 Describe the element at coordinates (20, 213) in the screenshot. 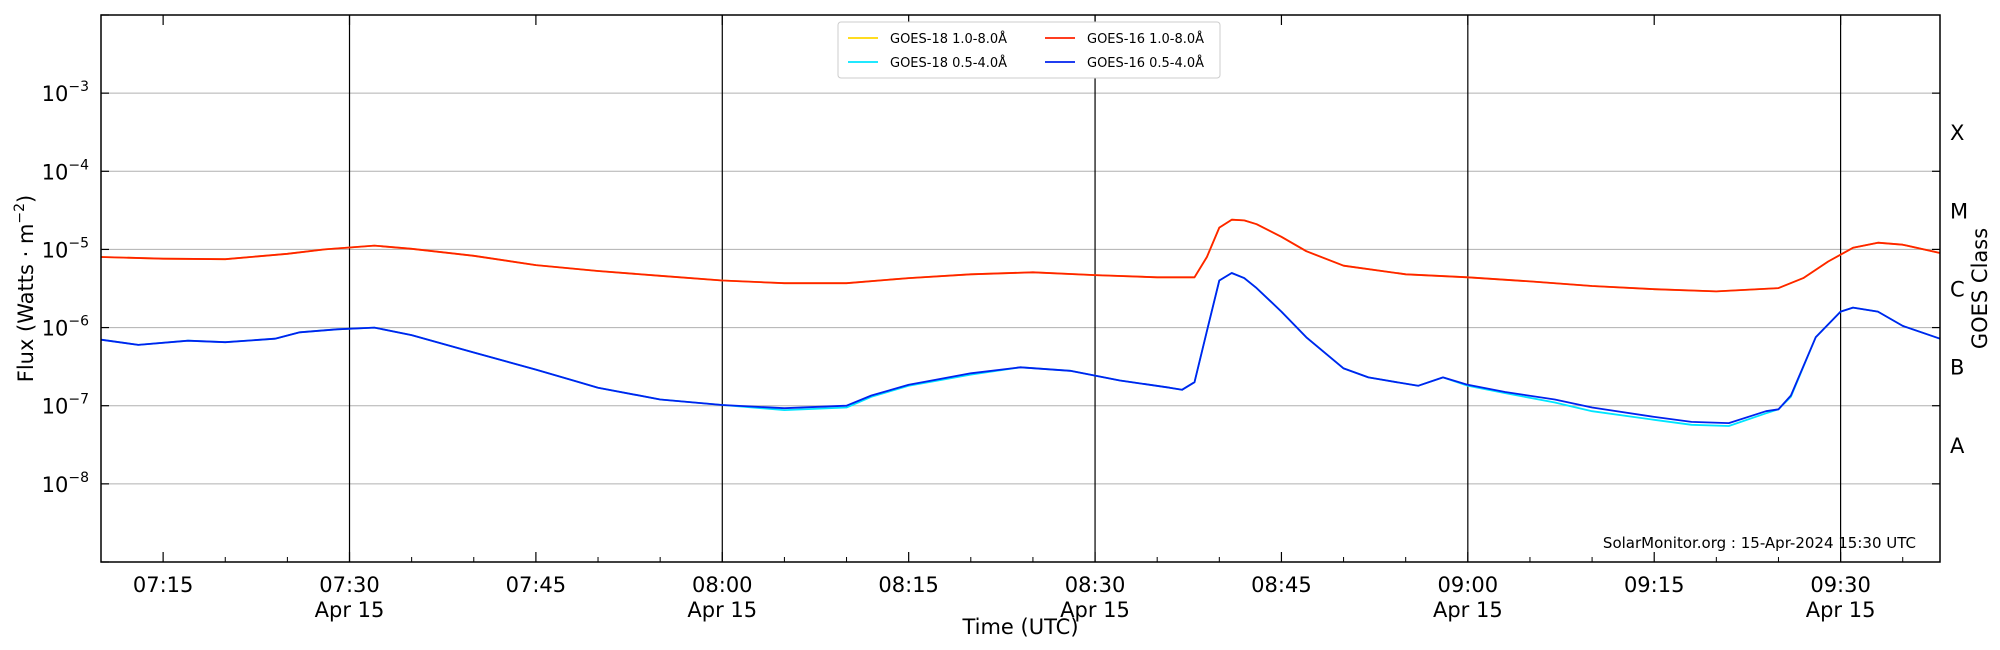

I see `y-axis-title-exponent: −2` at that location.